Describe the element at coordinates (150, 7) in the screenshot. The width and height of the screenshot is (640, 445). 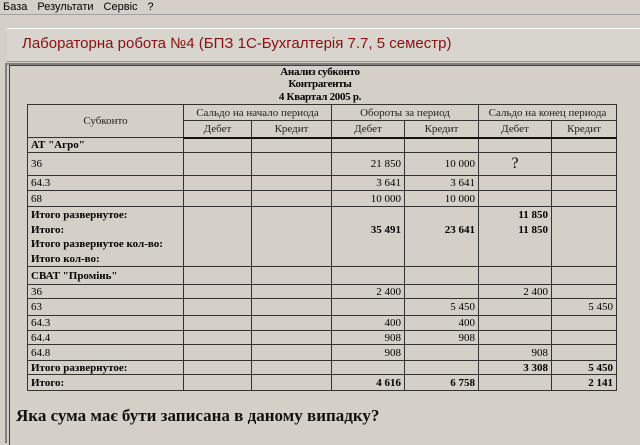
I see `menu-help: ?` at that location.